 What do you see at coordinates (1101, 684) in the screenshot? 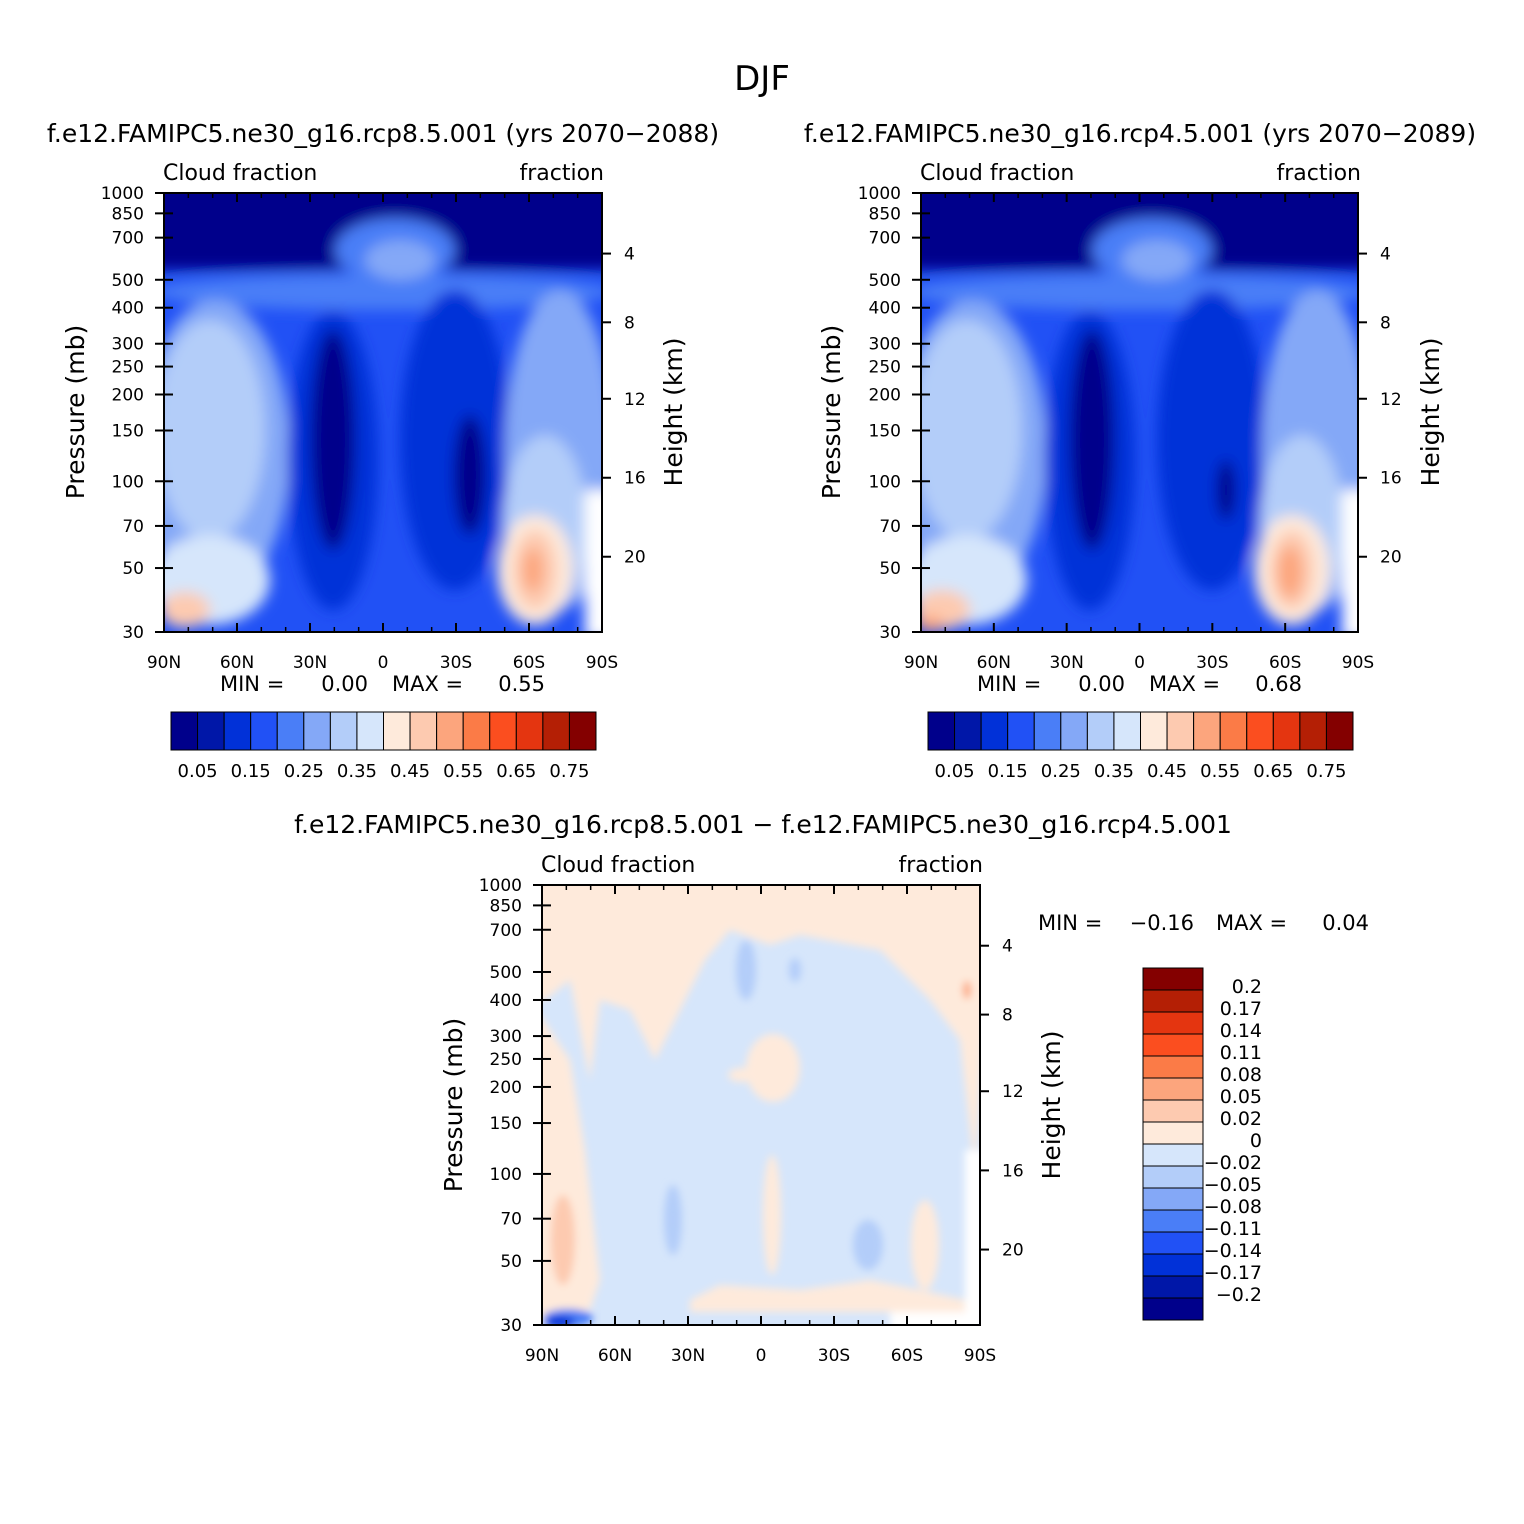
I see `panel-2-min-value: 0.00` at bounding box center [1101, 684].